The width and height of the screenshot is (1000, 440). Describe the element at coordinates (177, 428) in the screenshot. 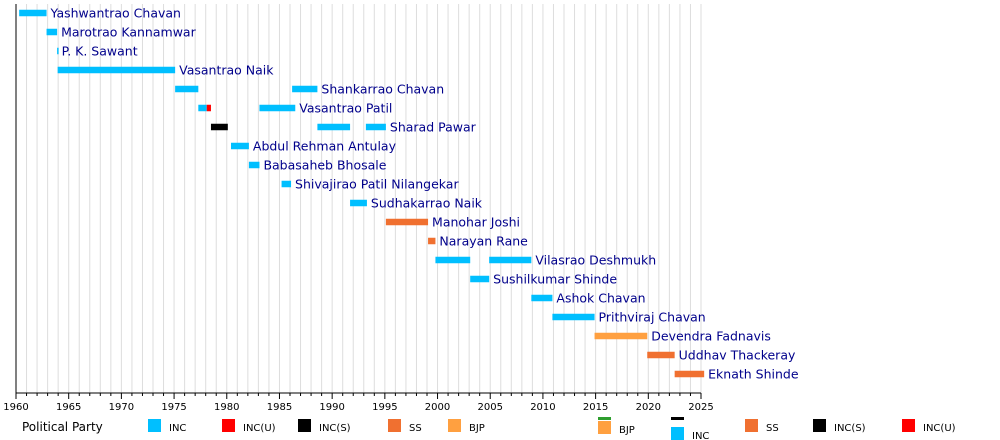

I see `legend-label-0: INC` at that location.